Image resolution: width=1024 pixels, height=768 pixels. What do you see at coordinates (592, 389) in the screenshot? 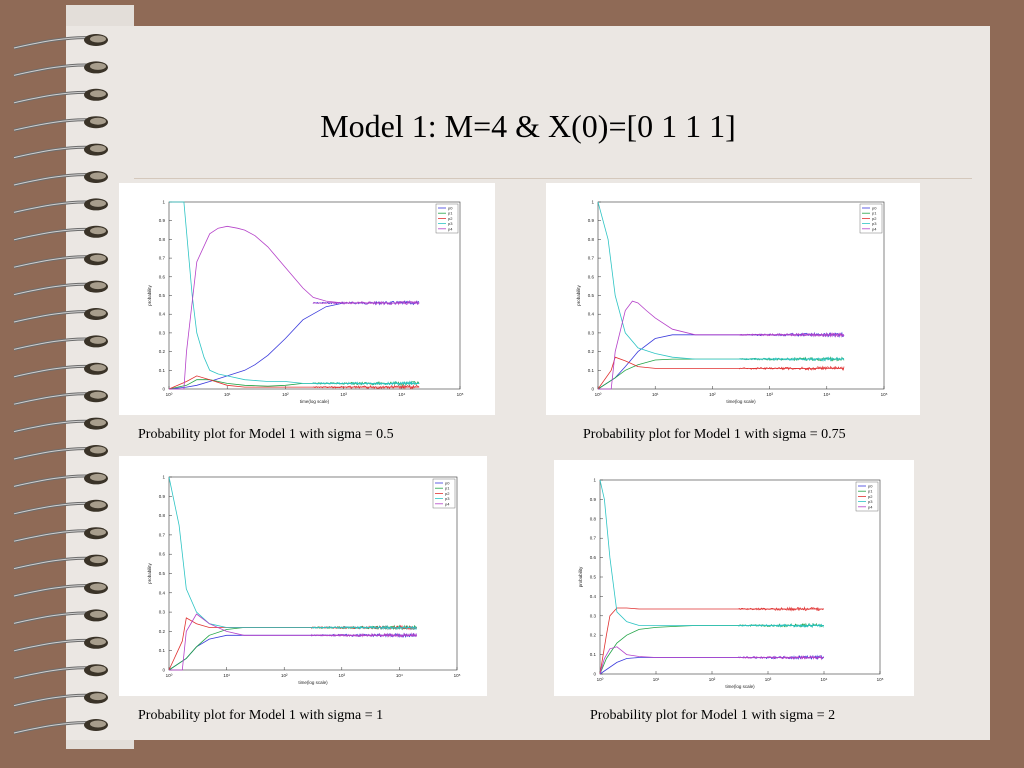
I see `y-tick-label: 0` at bounding box center [592, 389].